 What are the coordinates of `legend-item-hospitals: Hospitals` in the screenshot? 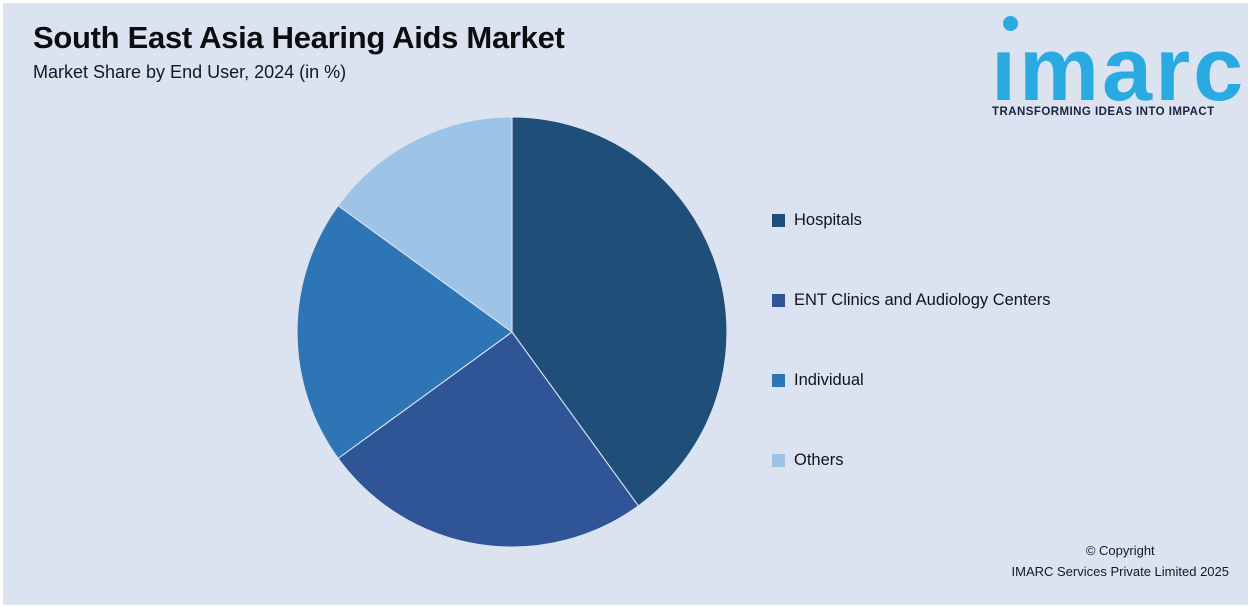 It's located at (817, 220).